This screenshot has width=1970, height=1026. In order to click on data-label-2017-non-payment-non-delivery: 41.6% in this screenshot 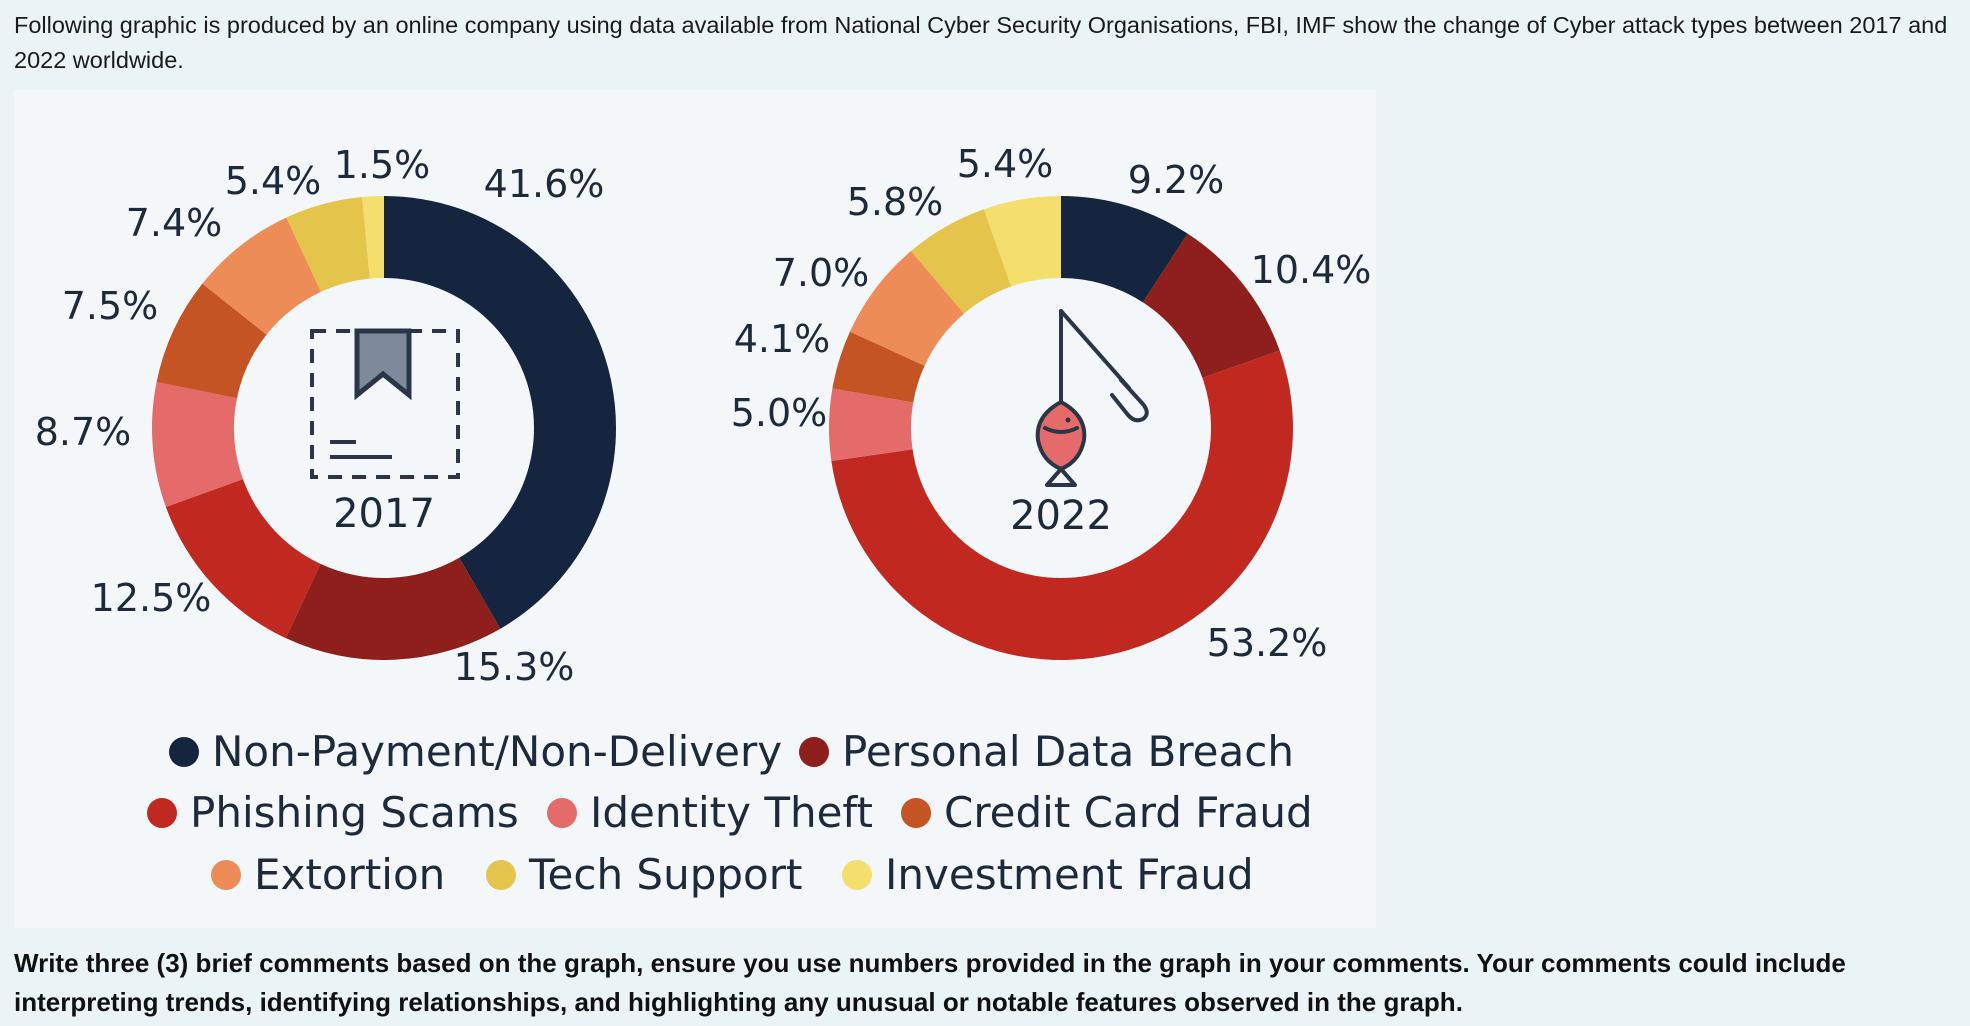, I will do `click(544, 184)`.